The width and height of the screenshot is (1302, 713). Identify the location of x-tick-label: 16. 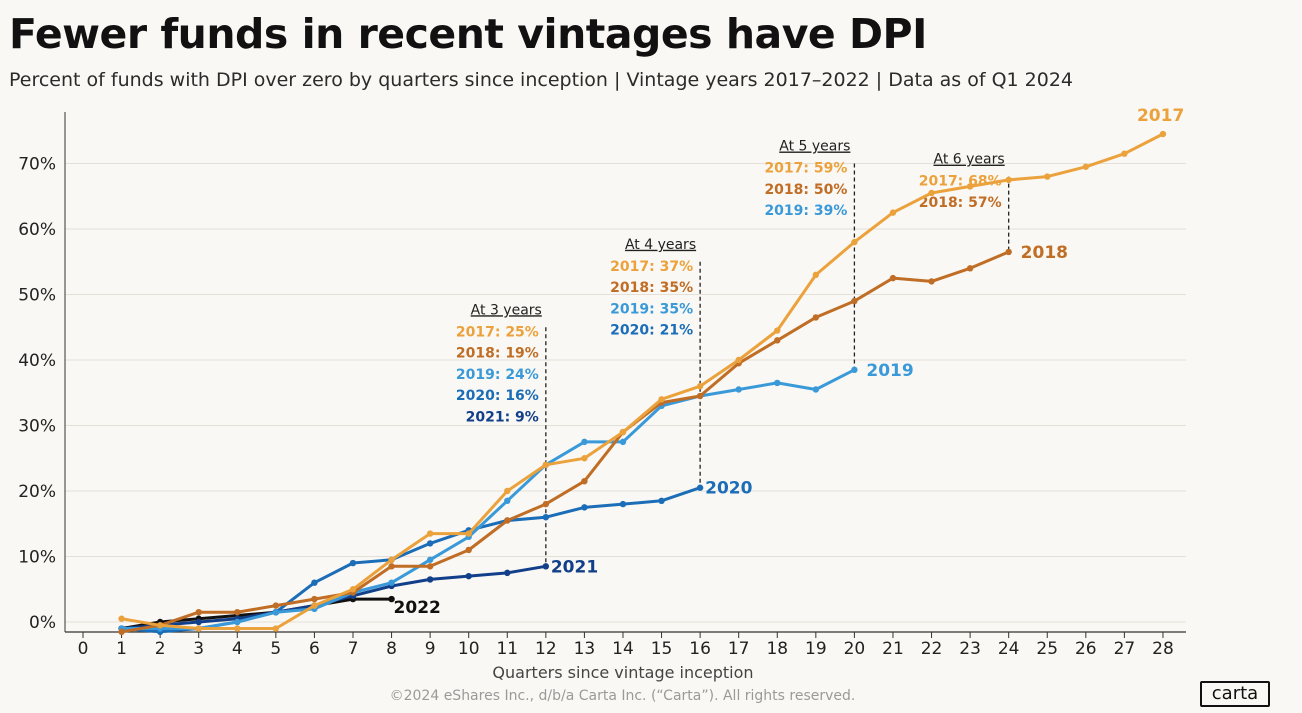
(700, 649).